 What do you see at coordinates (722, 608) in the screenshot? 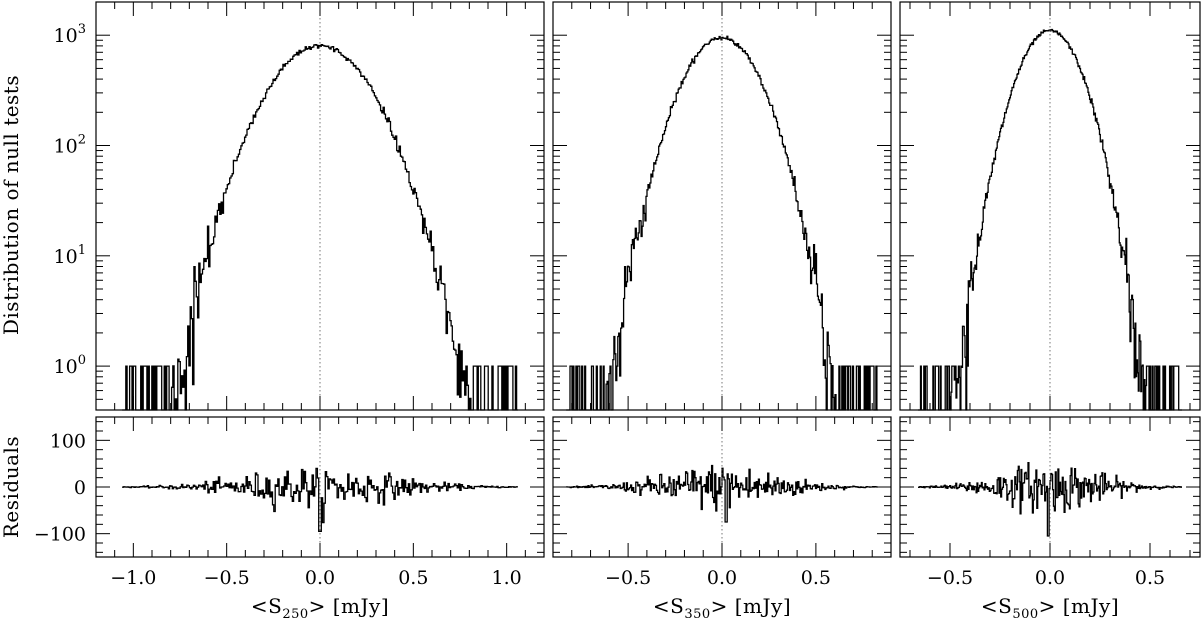
I see `x-axis-label: <S350> [mJy]` at bounding box center [722, 608].